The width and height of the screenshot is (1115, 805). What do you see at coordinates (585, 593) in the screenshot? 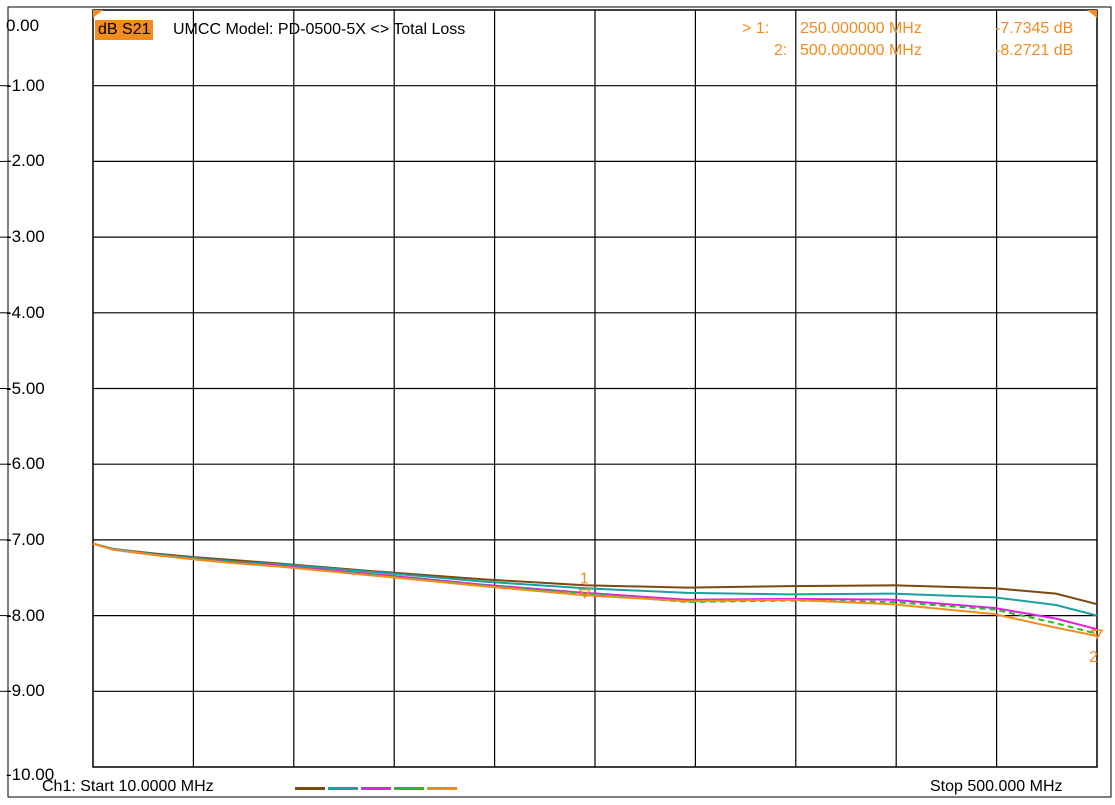
I see `marker-1-triangle` at bounding box center [585, 593].